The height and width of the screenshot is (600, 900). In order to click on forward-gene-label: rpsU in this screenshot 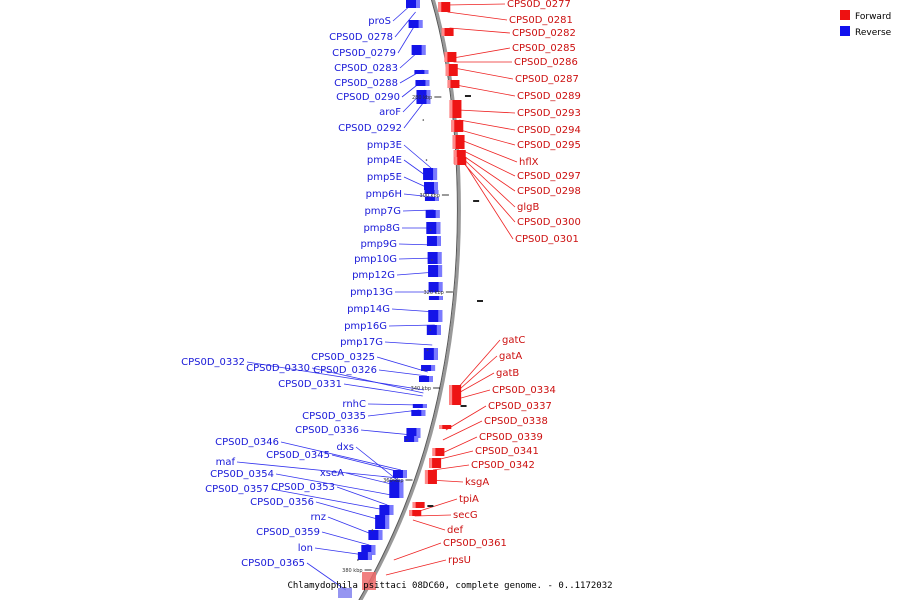, I will do `click(459, 560)`.